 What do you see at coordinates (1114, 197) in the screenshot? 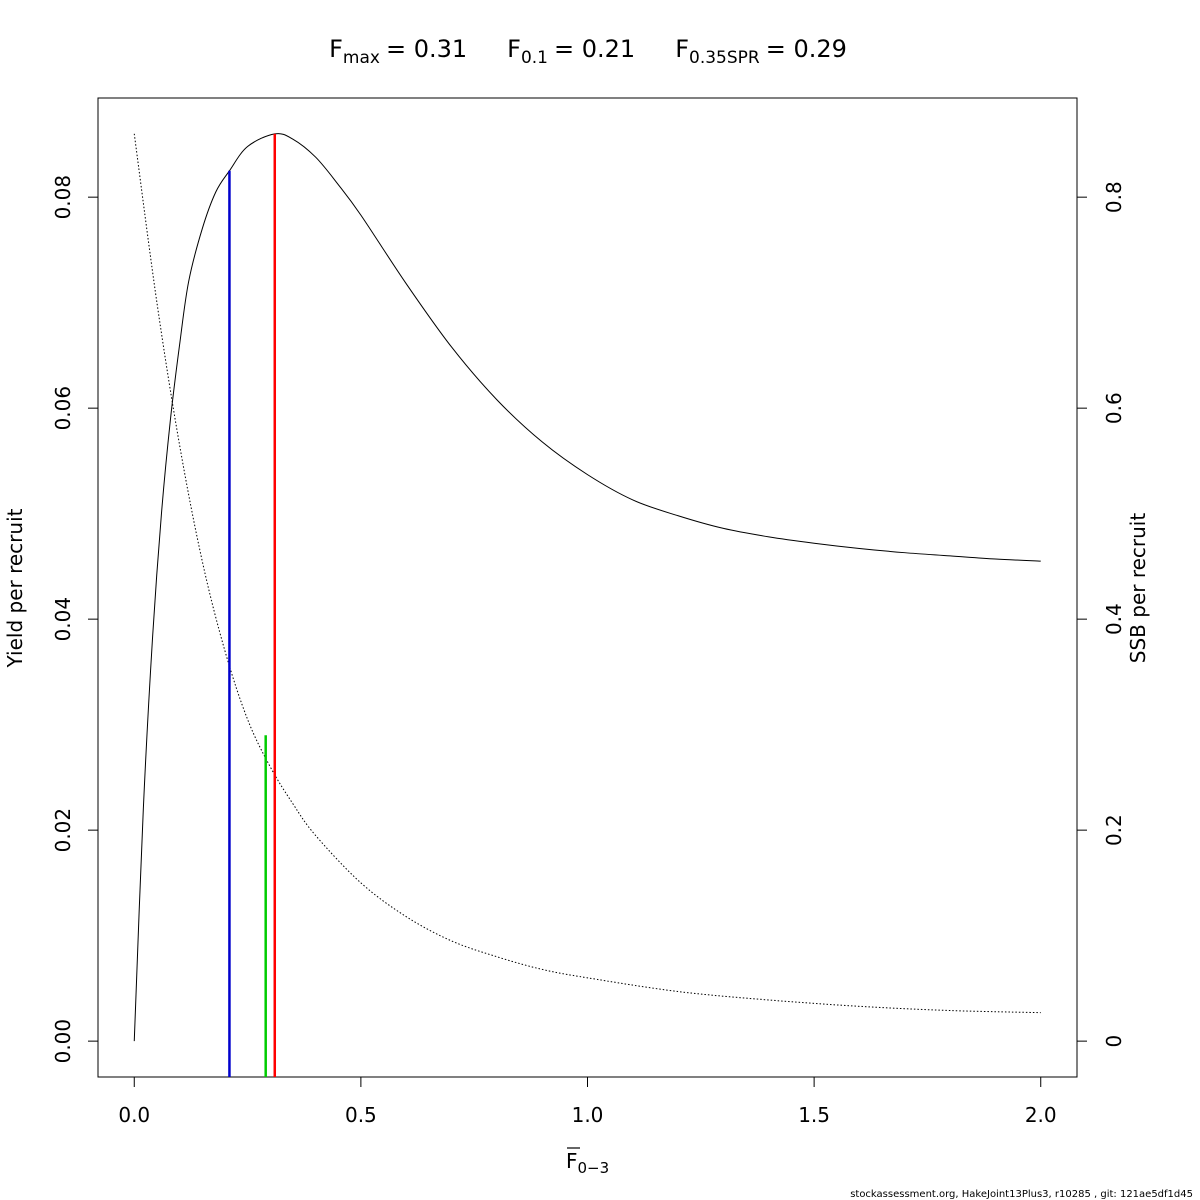
I see `y-right-tick-label: 0.8` at bounding box center [1114, 197].